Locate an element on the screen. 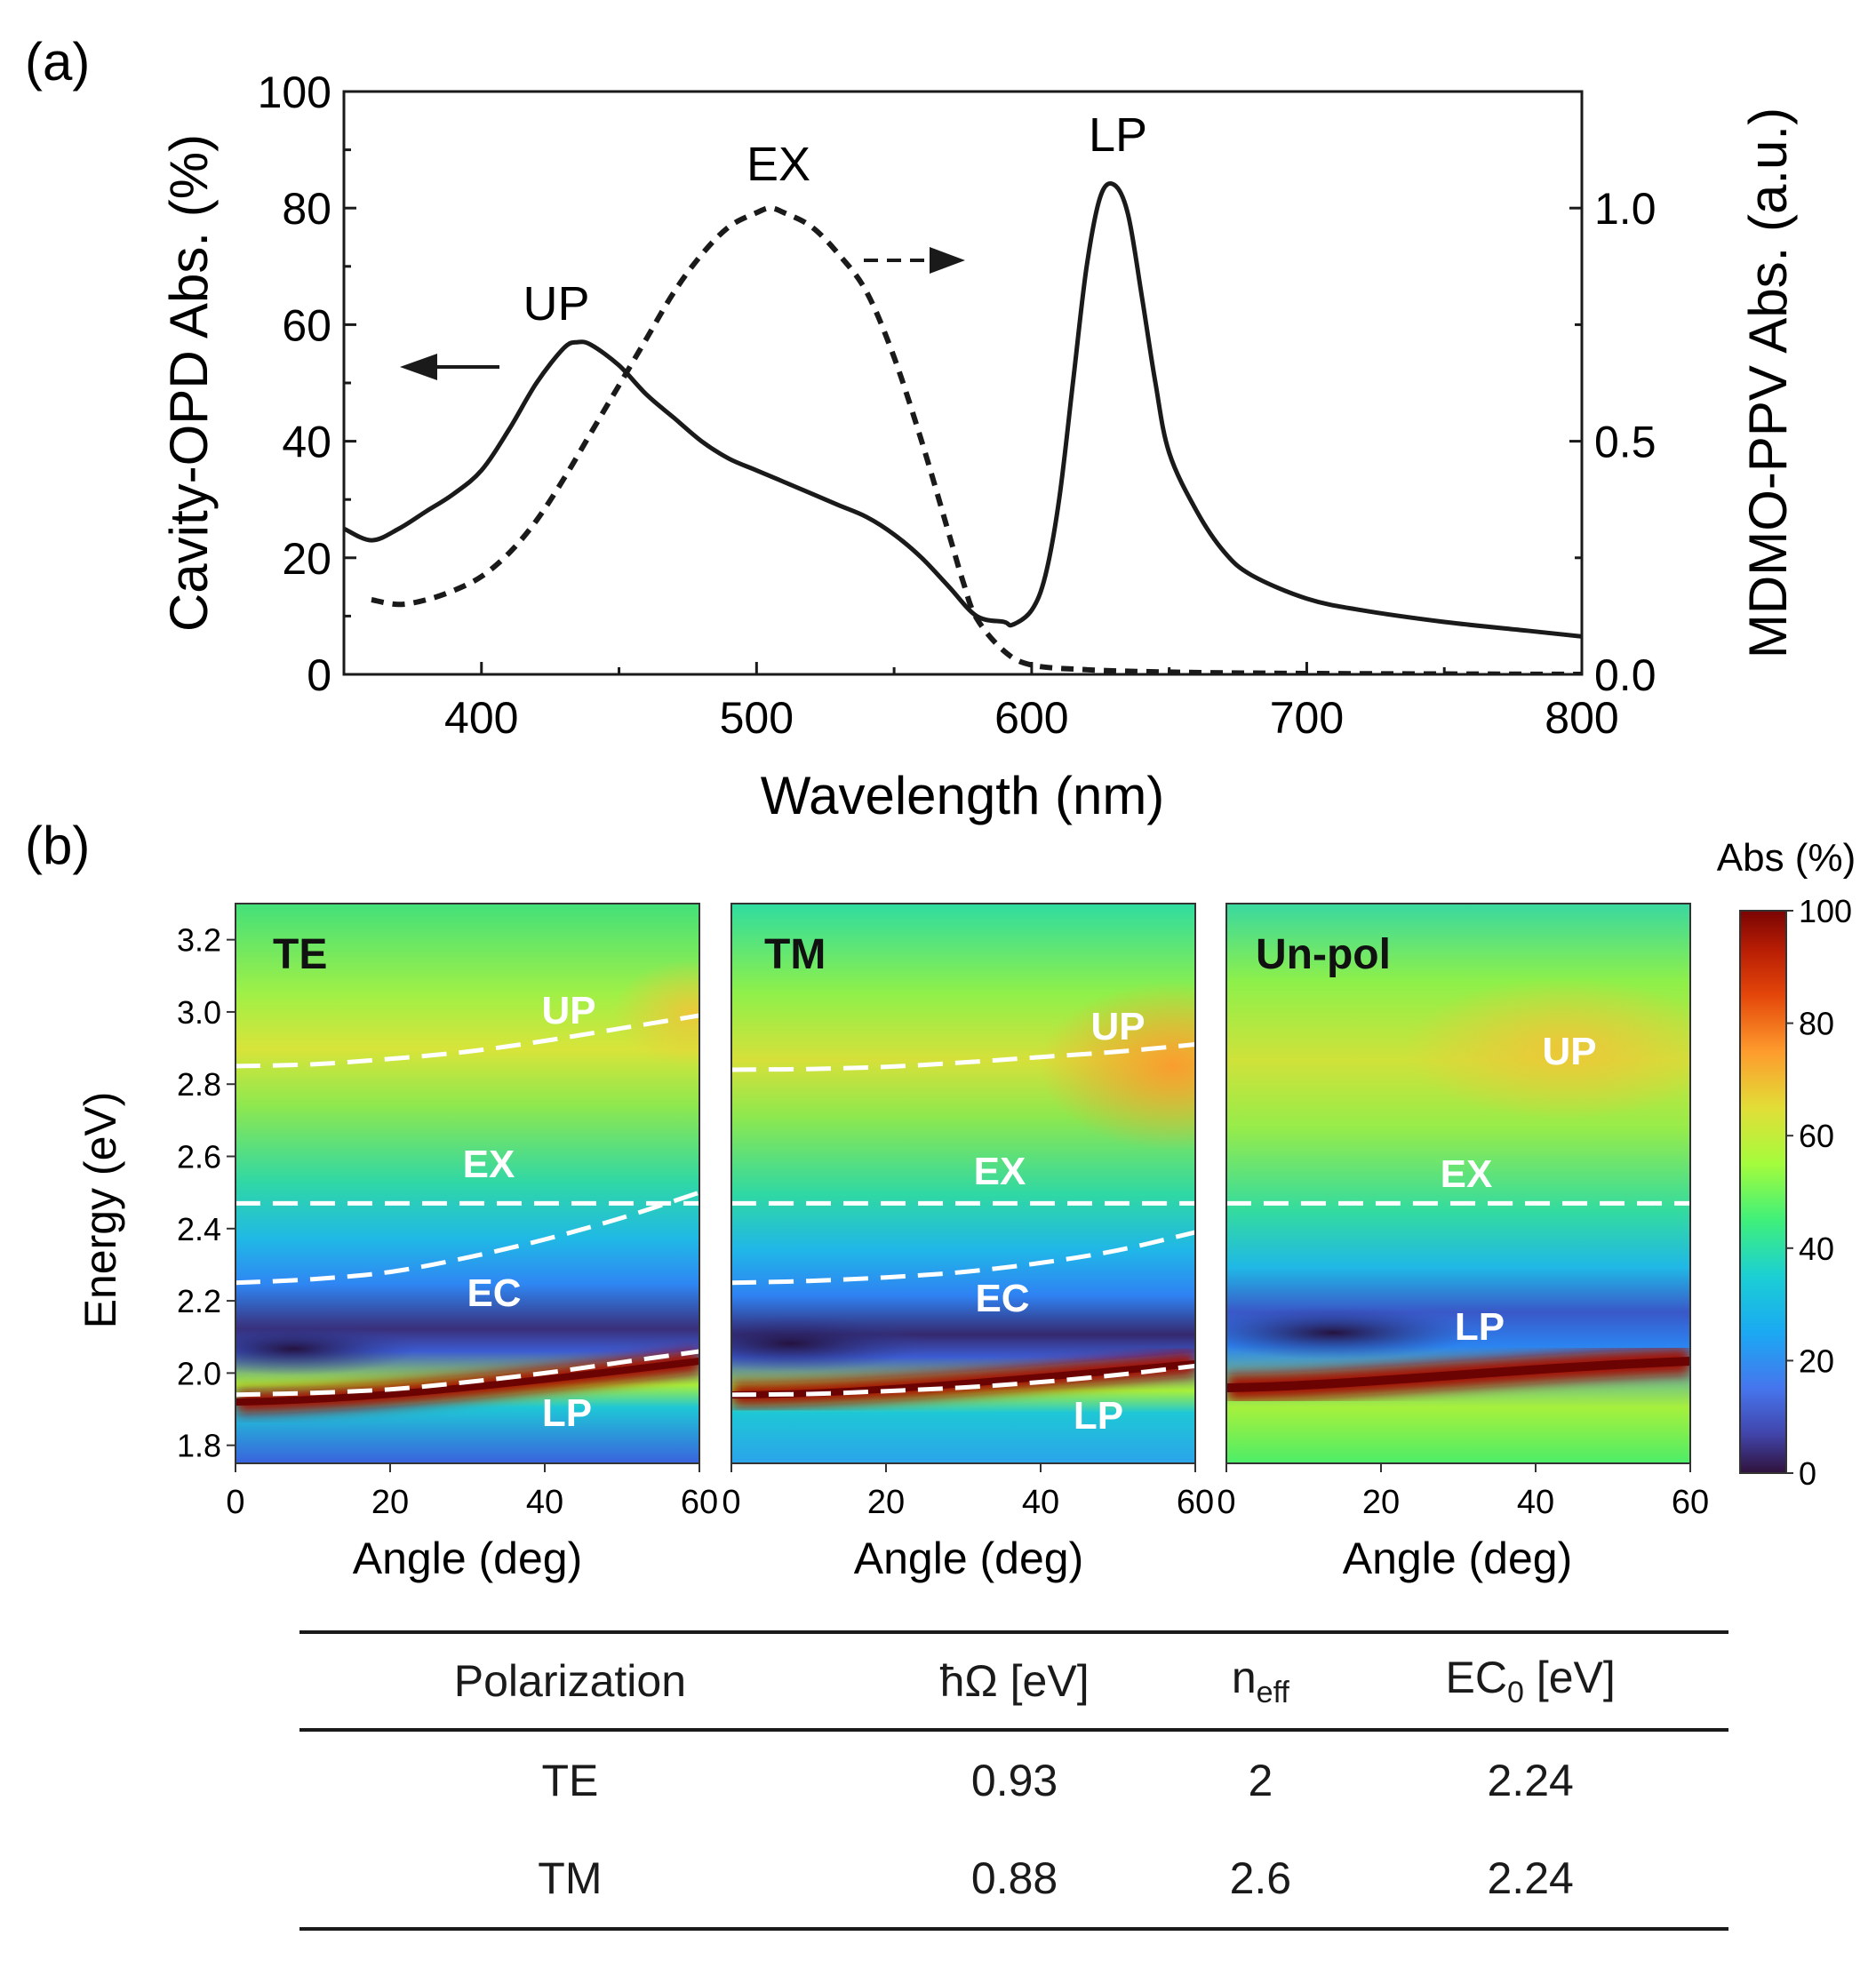 The height and width of the screenshot is (1968, 1876). energy-tick-label: 2.0 is located at coordinates (199, 1373).